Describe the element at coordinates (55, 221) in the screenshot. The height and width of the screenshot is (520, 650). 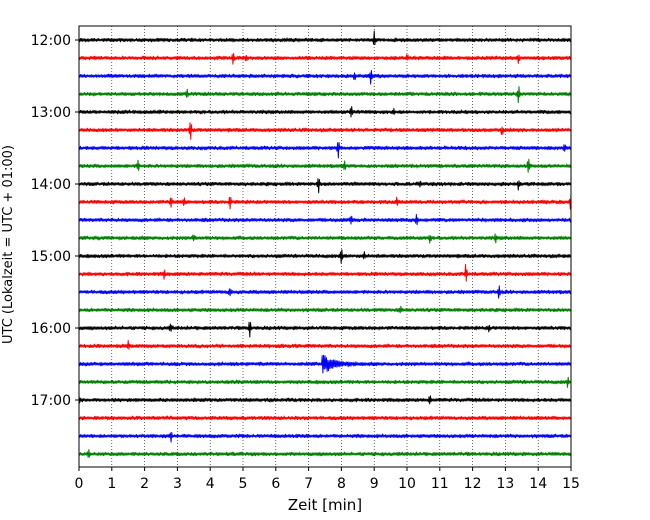
I see `y-axis-ticks: 12:00 13:00 14:00 15:00 16:00 17:00` at that location.